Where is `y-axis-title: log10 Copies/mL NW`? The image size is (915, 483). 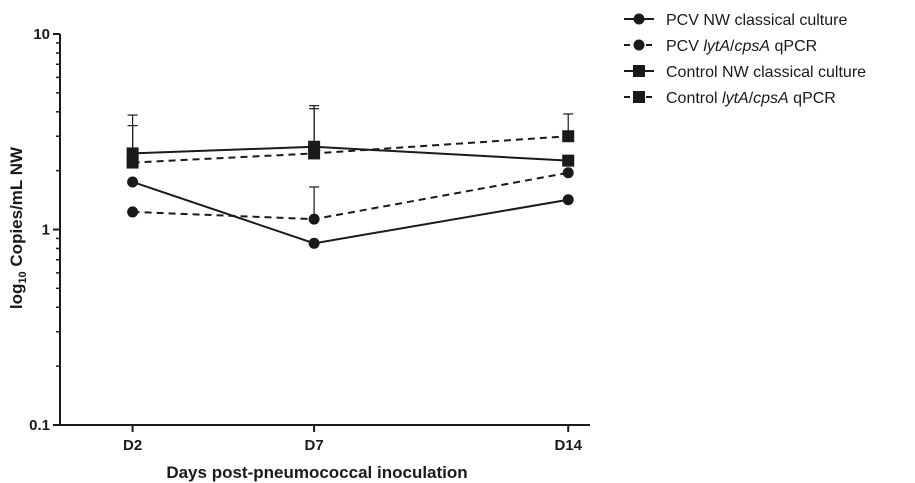
y-axis-title: log10 Copies/mL NW is located at coordinates (18, 227).